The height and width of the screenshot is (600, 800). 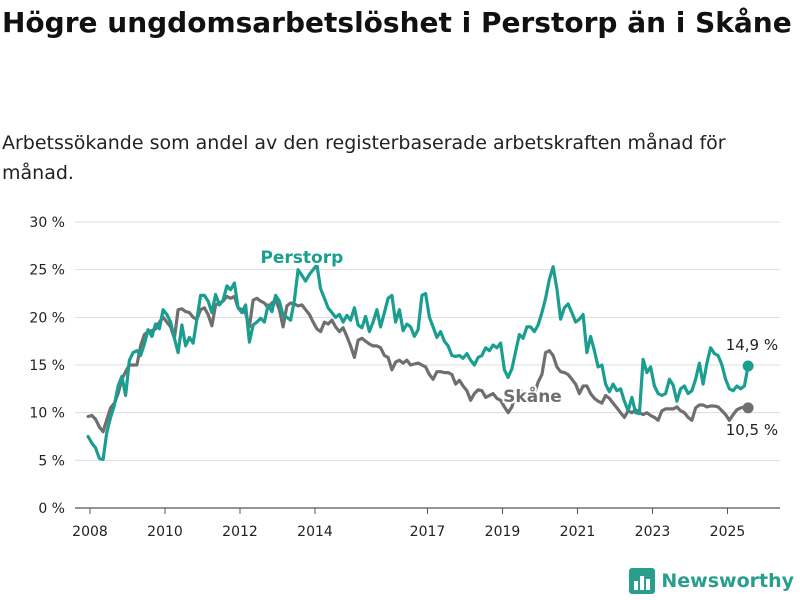 I want to click on series-label-skane: Skåne, so click(x=532, y=396).